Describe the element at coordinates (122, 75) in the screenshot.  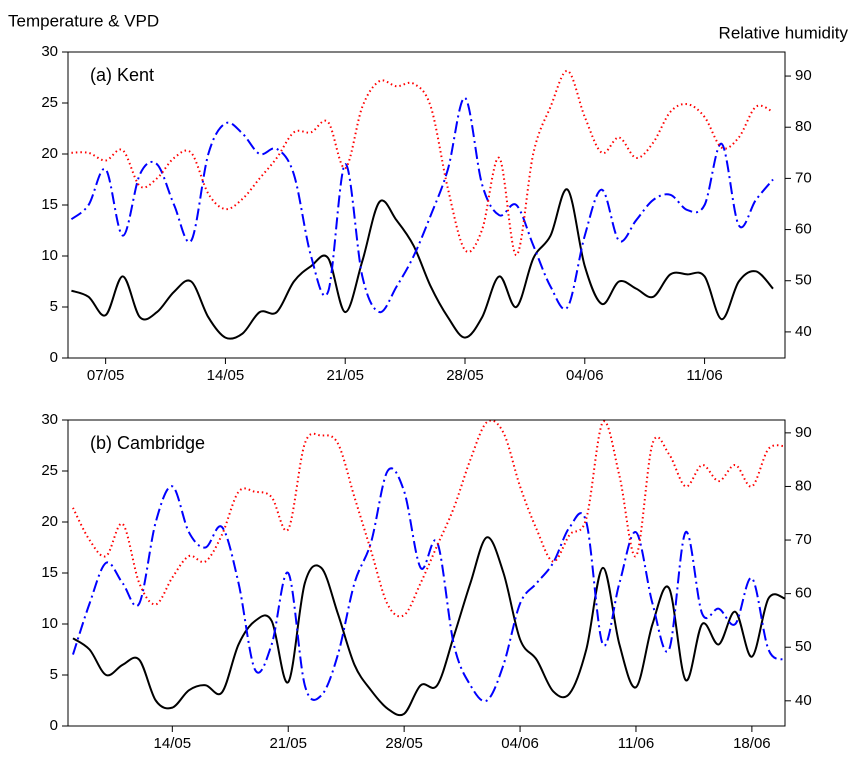
I see `panel-title: (a) Kent` at that location.